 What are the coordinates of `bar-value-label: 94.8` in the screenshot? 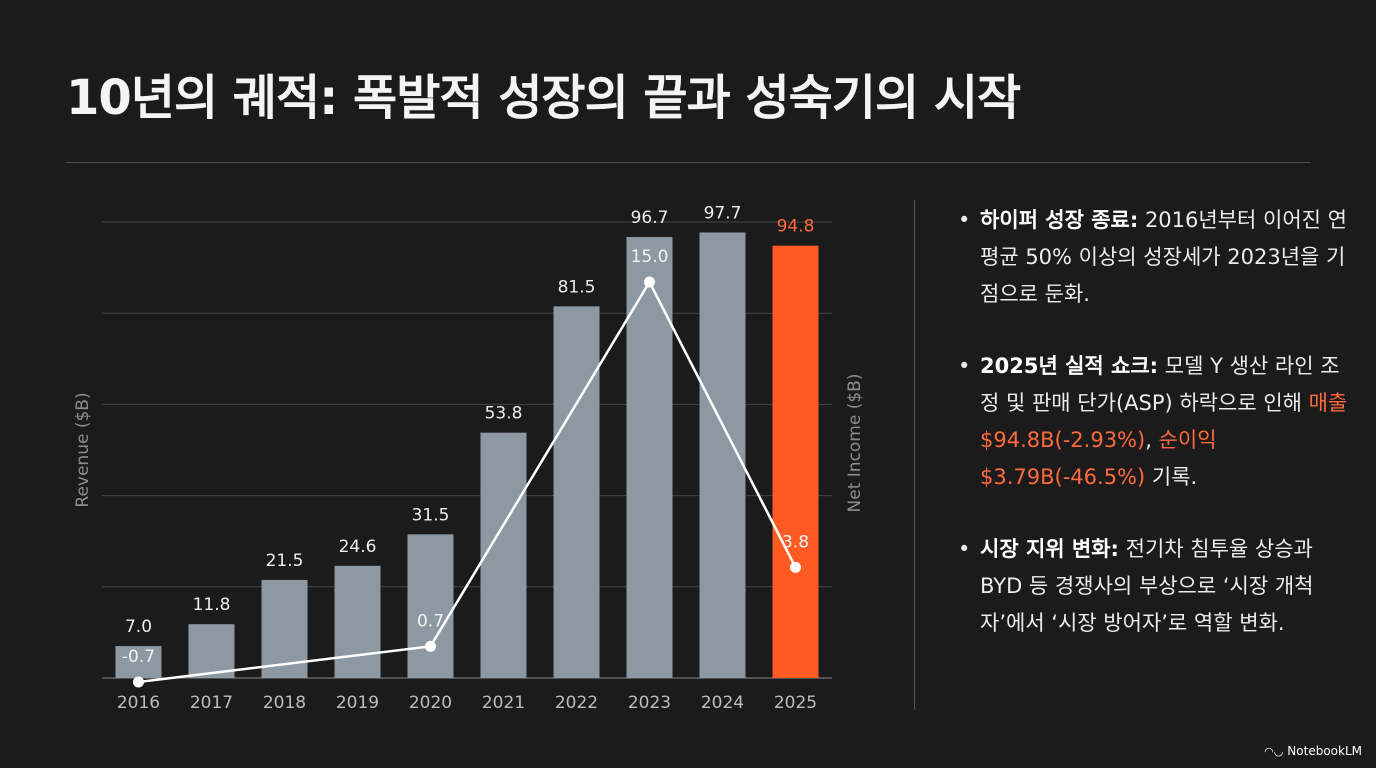 It's located at (796, 227).